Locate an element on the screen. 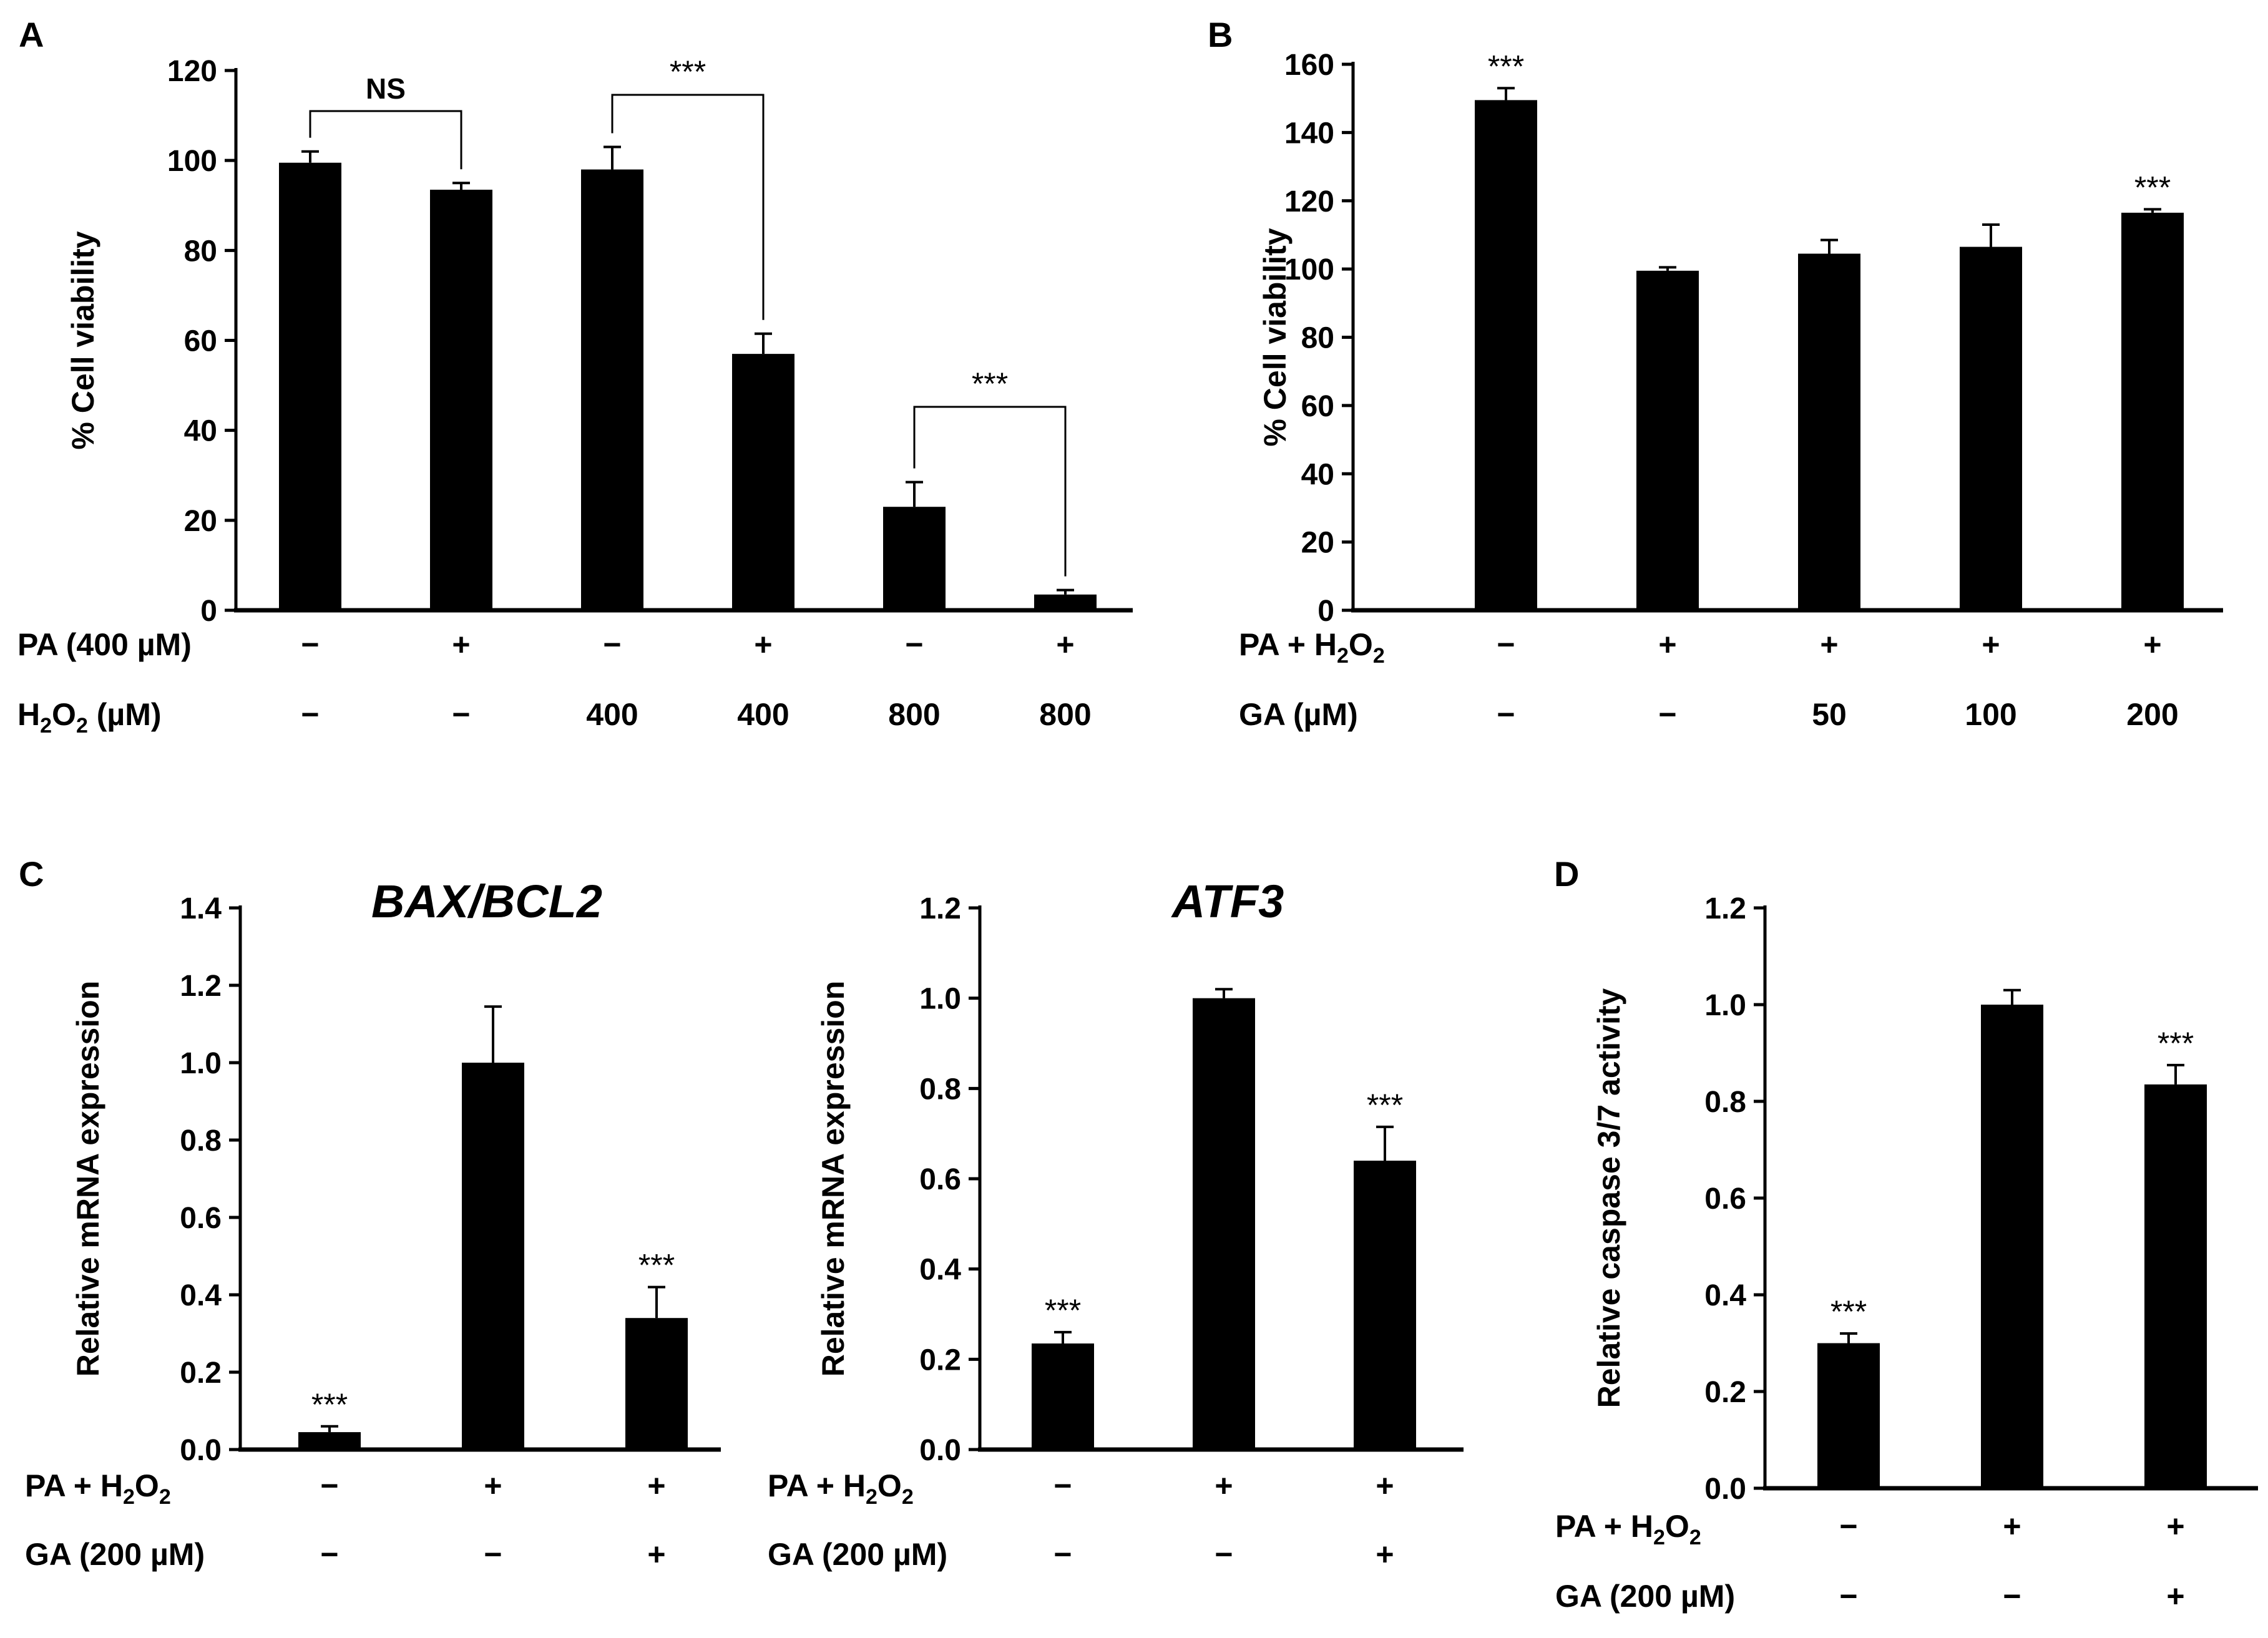 This screenshot has width=2268, height=1638. row-value: 100 is located at coordinates (1990, 714).